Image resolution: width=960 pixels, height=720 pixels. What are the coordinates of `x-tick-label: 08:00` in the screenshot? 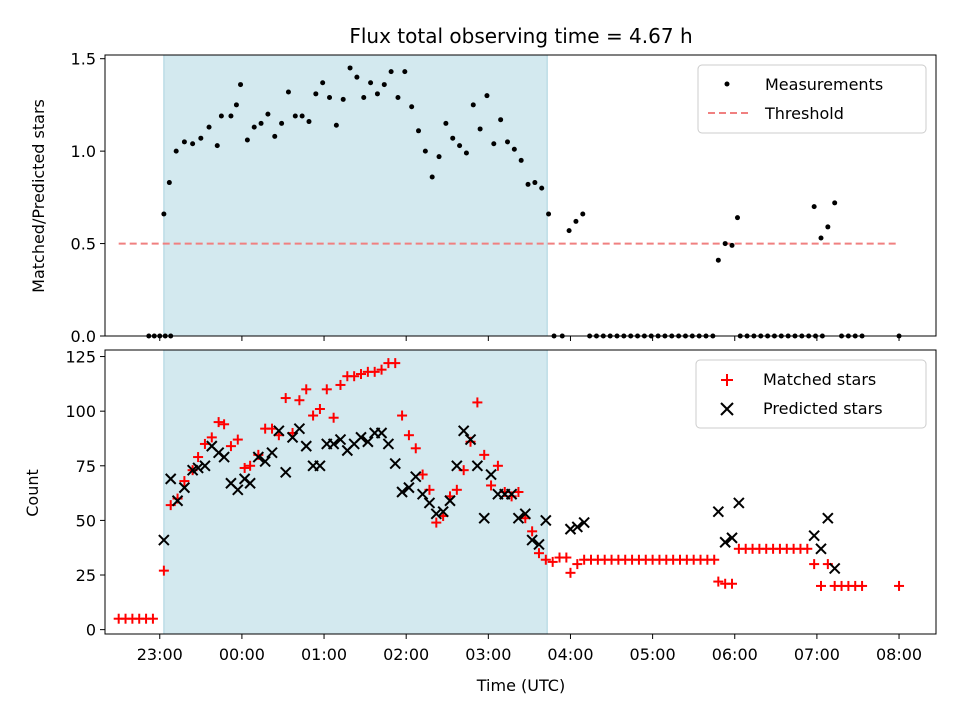 It's located at (899, 654).